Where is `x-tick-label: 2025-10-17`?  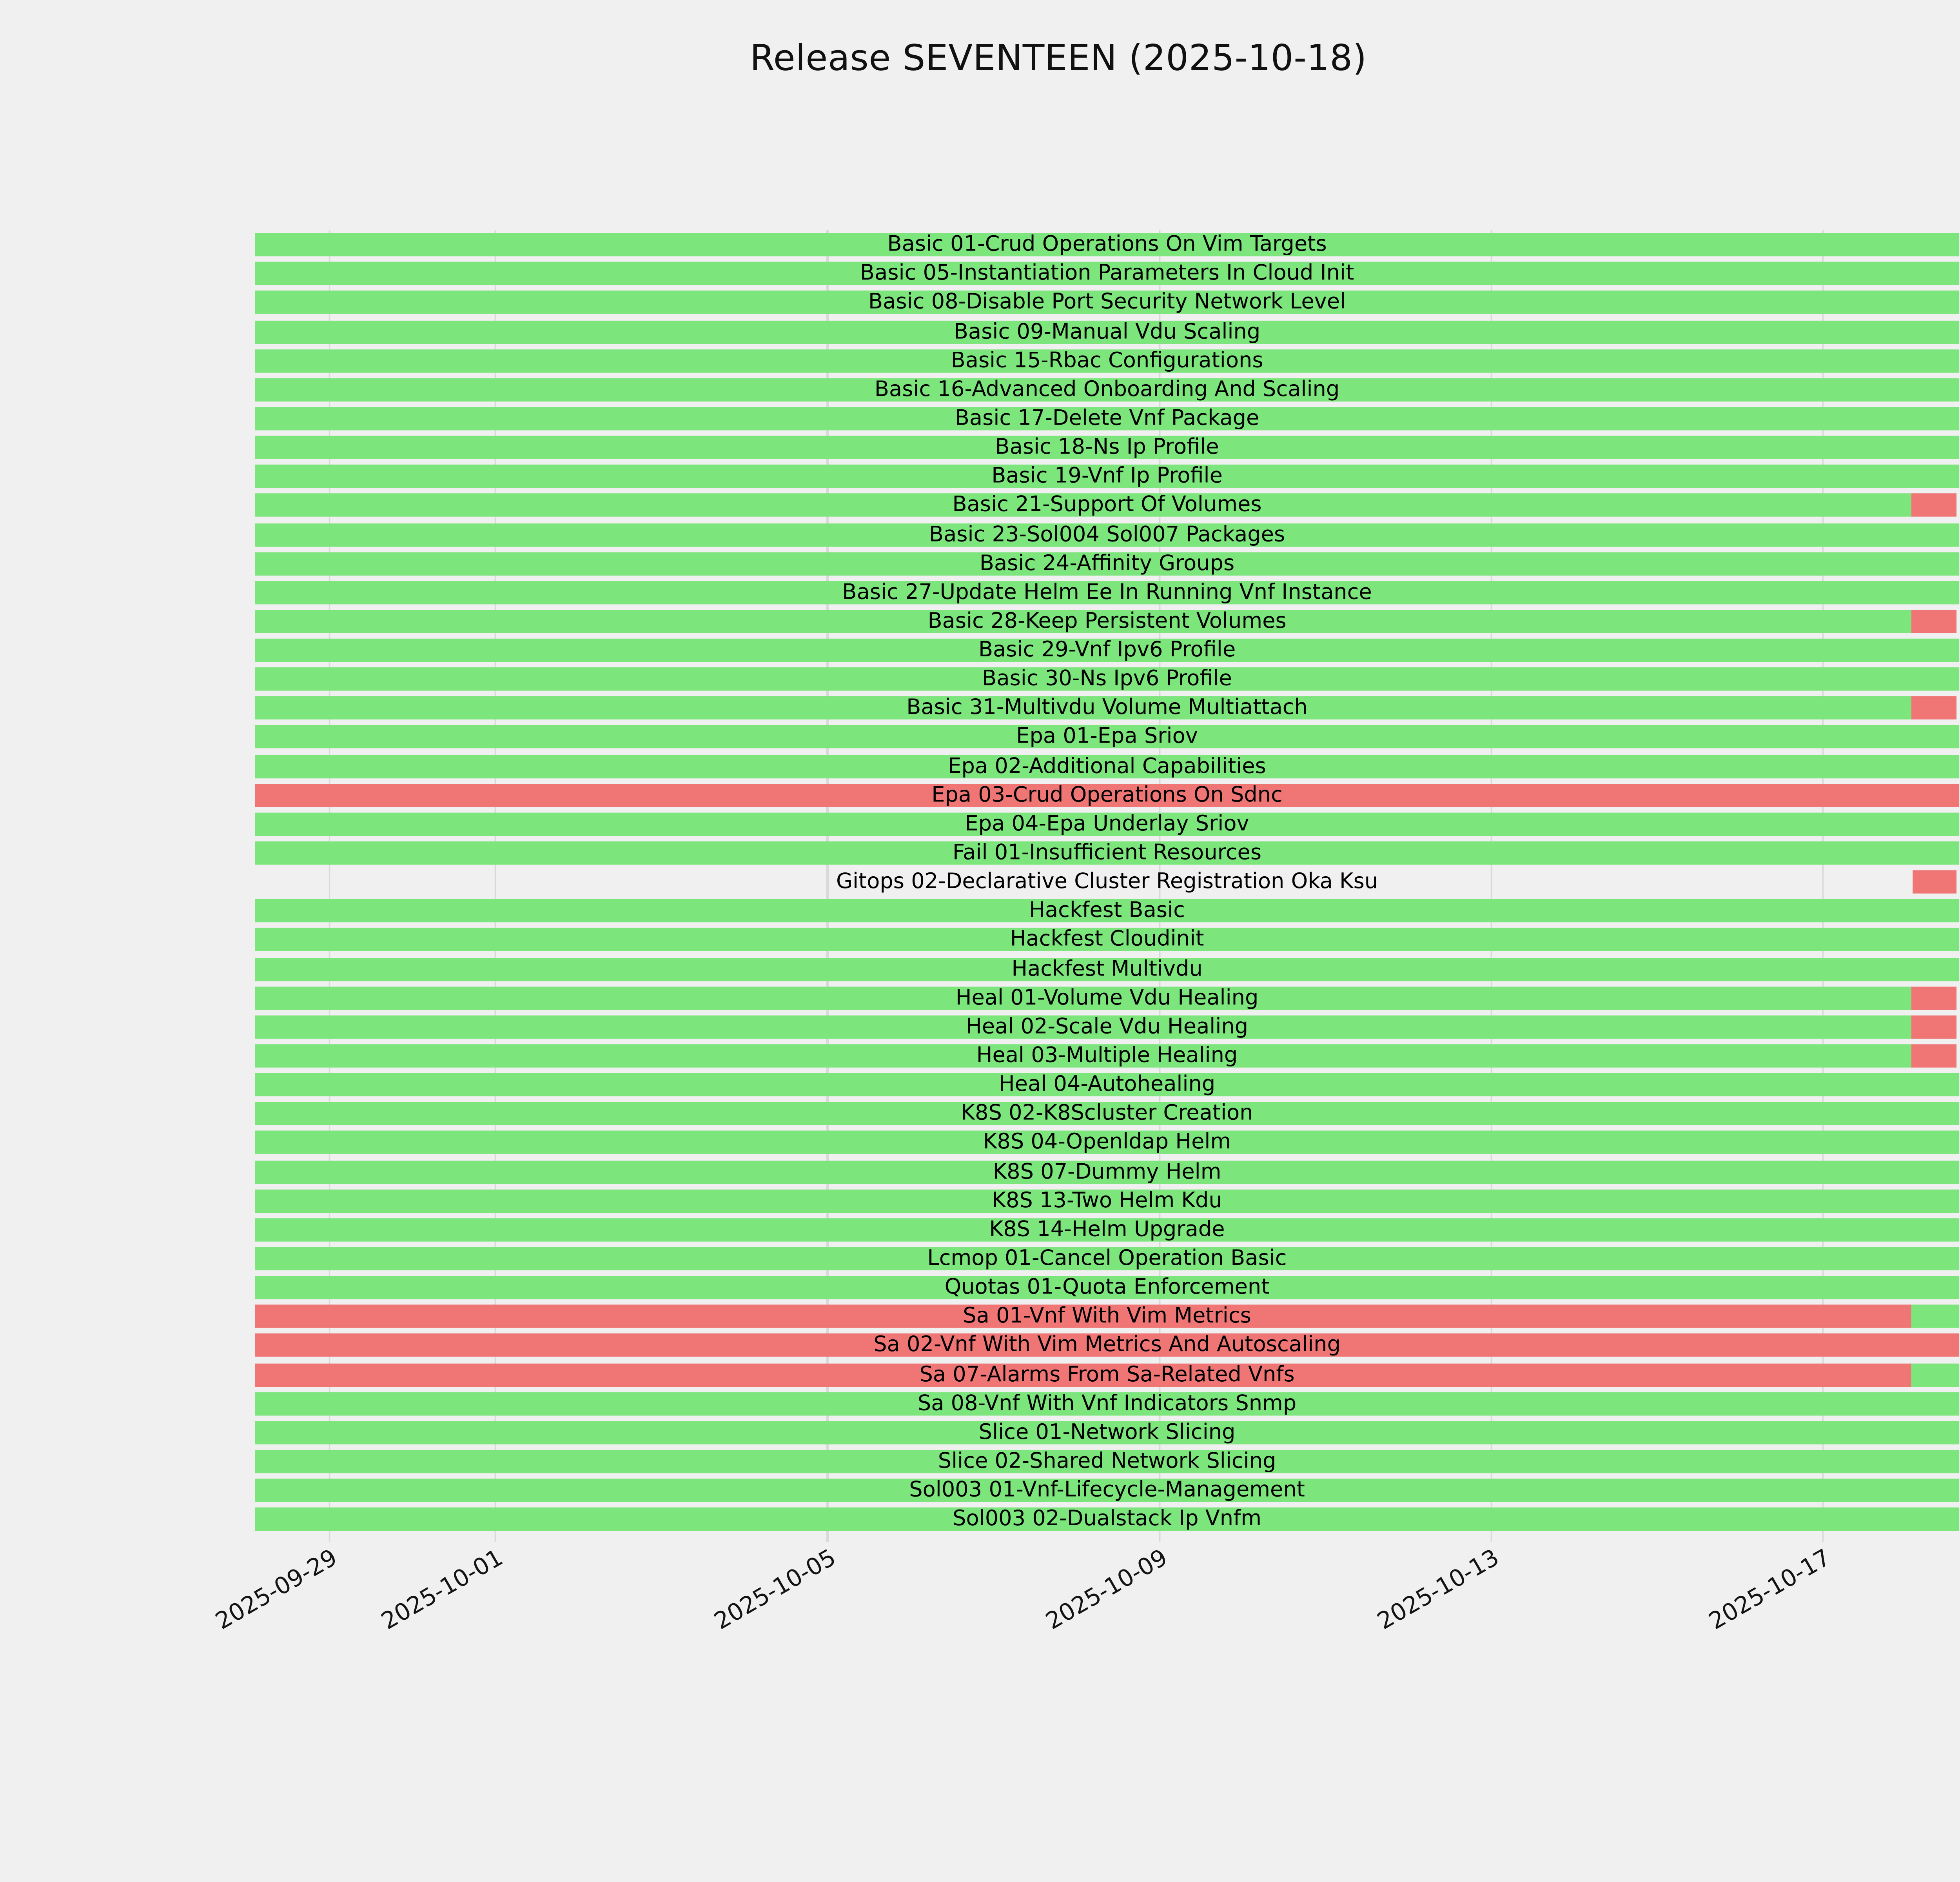 x-tick-label: 2025-10-17 is located at coordinates (1770, 1590).